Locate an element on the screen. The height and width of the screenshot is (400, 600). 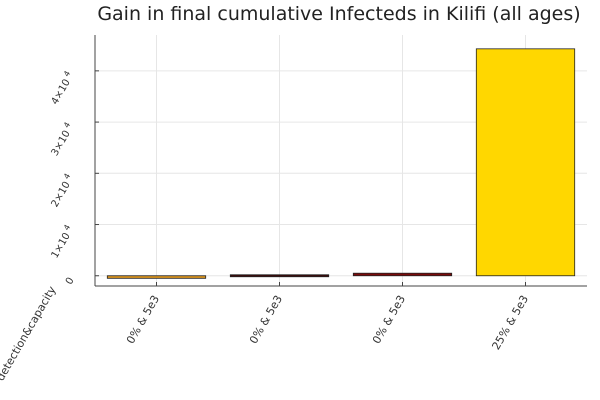
y-tick-label: 1×10 4 is located at coordinates (62, 241).